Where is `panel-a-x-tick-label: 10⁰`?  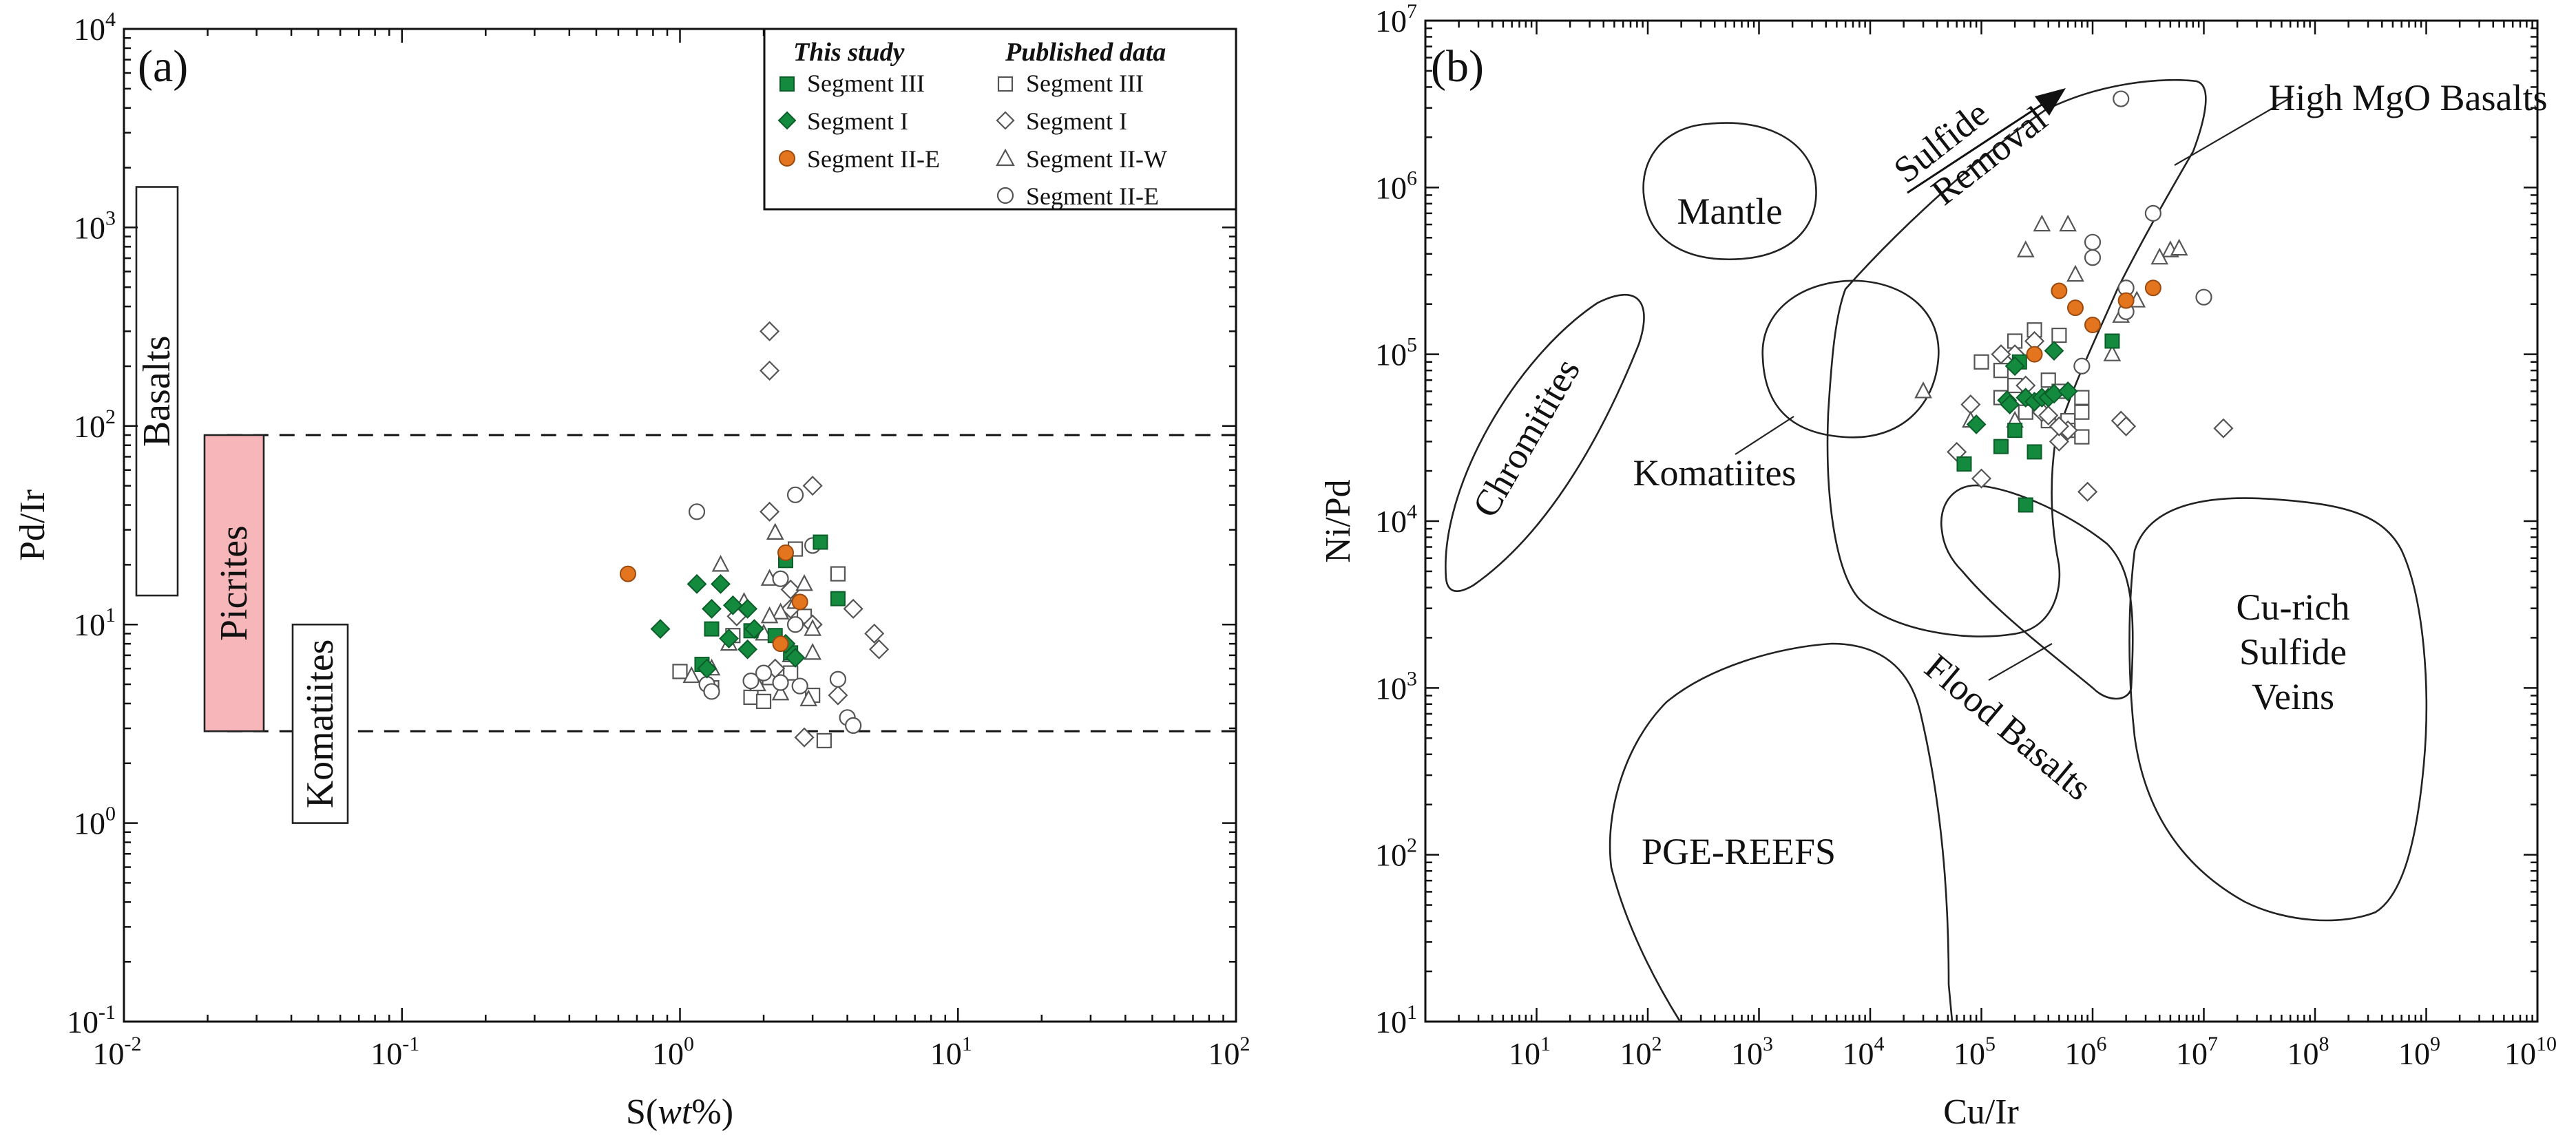 panel-a-x-tick-label: 10⁰ is located at coordinates (673, 1052).